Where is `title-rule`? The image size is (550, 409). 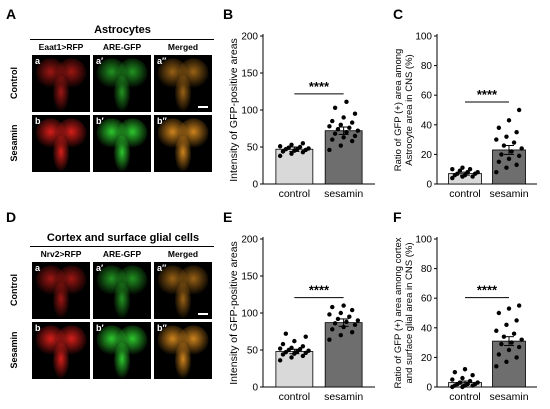 title-rule is located at coordinates (122, 246).